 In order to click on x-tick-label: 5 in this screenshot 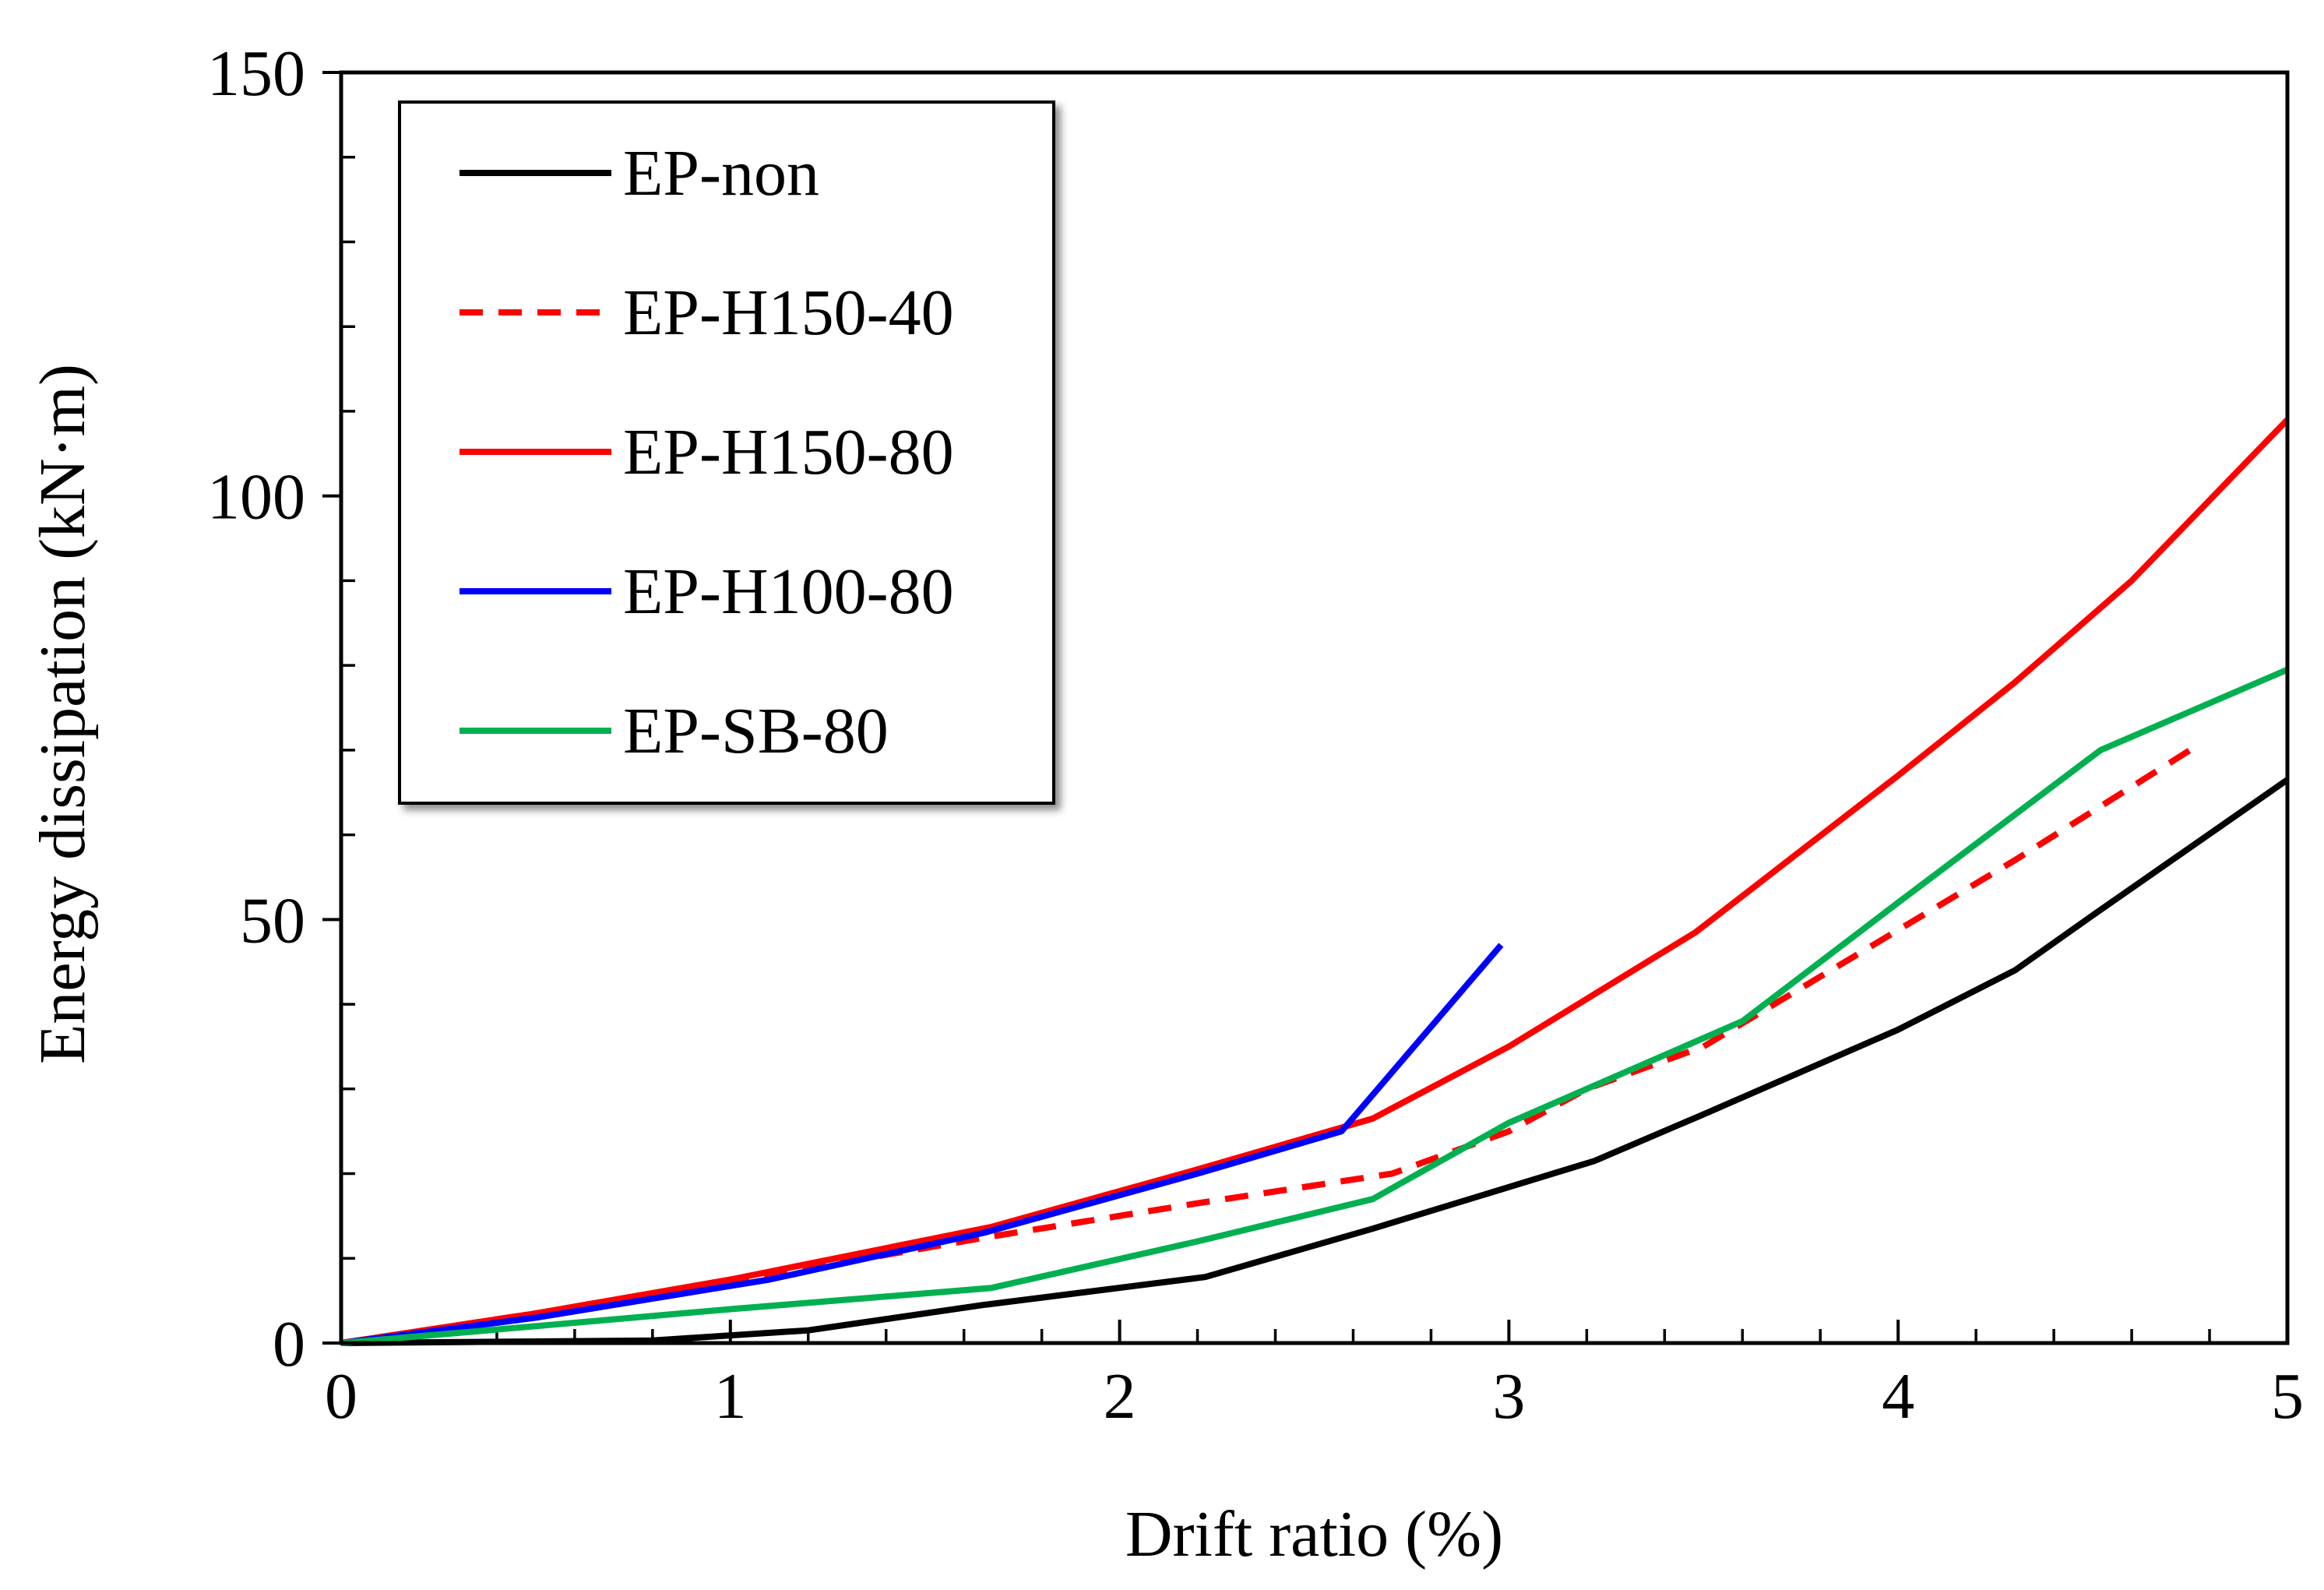, I will do `click(2287, 1396)`.